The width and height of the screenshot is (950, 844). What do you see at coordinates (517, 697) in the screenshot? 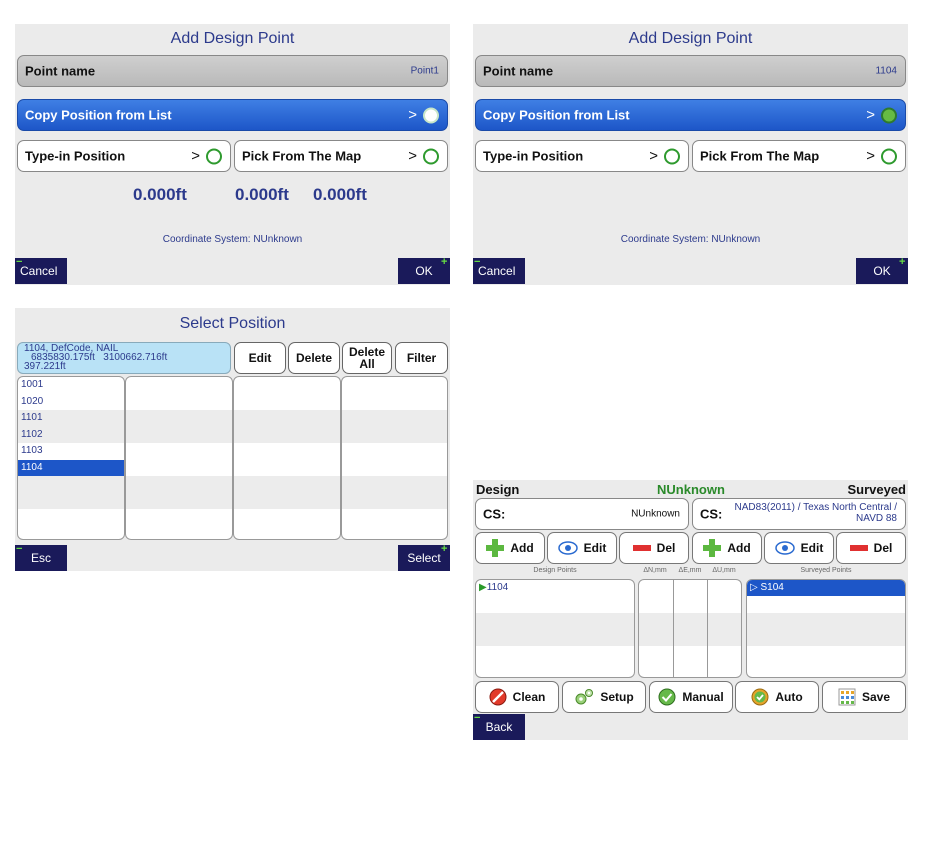
I see `clean-button: Clean` at bounding box center [517, 697].